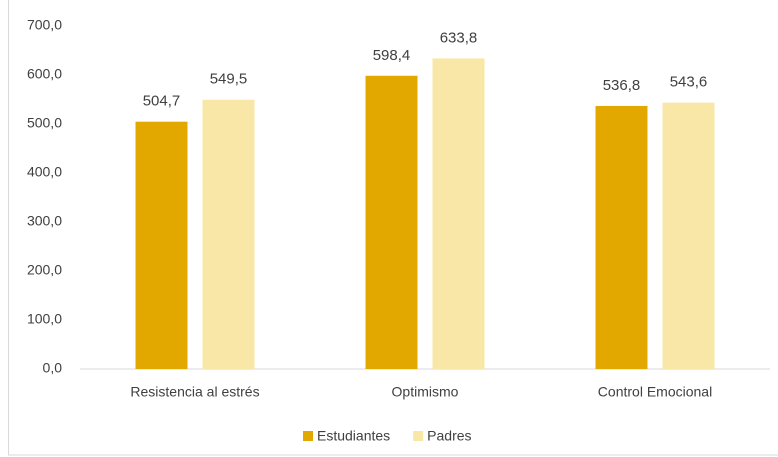 Image resolution: width=778 pixels, height=457 pixels. I want to click on x-tick-label: Optimismo, so click(425, 392).